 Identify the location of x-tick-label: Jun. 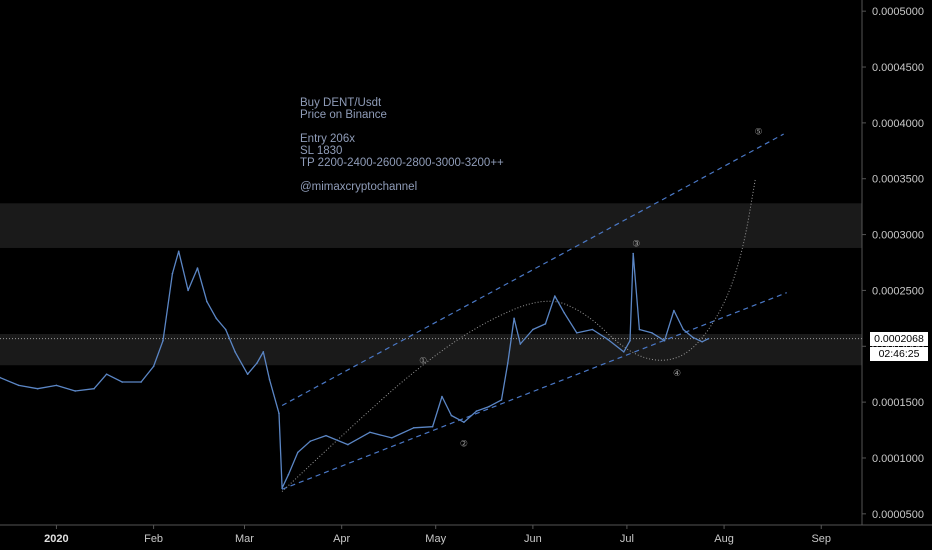
(533, 539).